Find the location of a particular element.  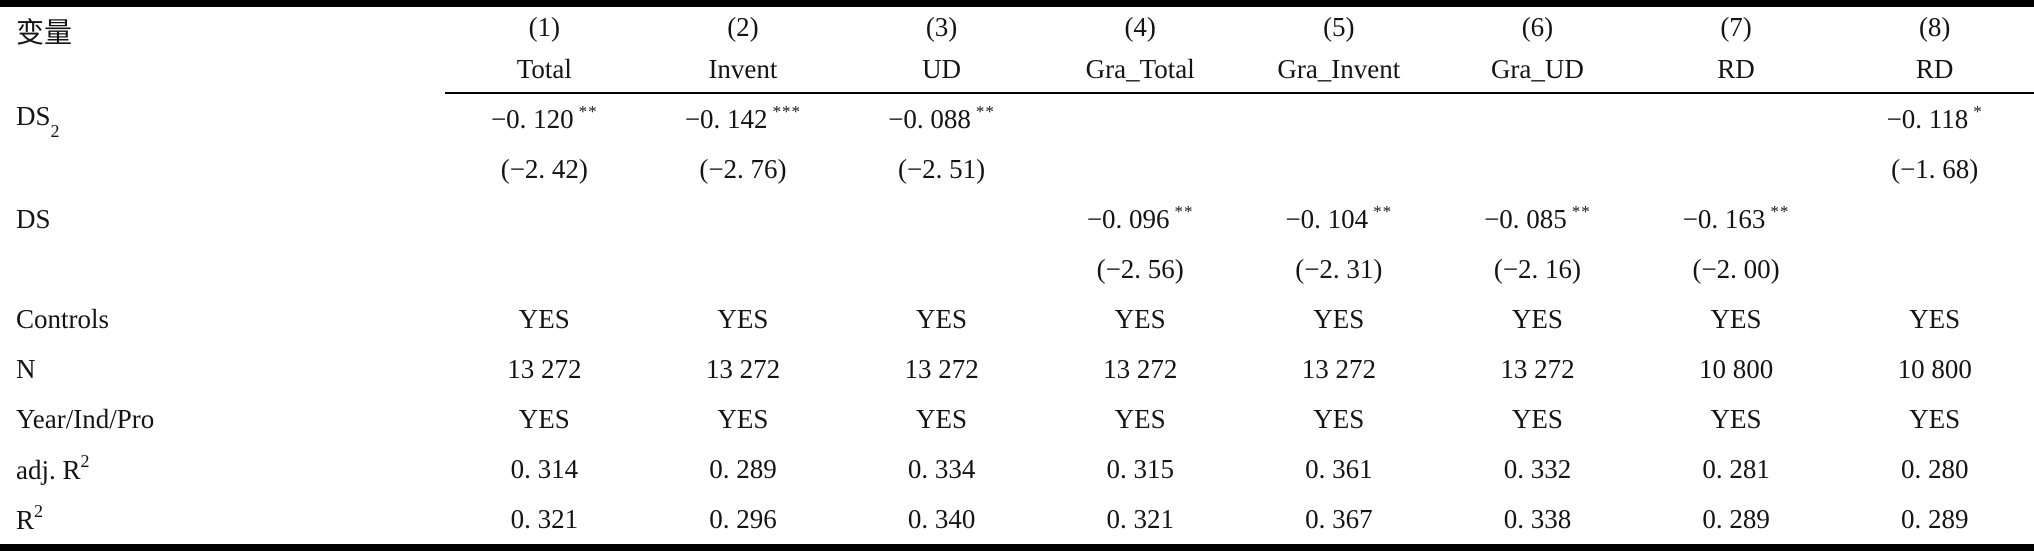

table-row: DS −0. 096 ** −0. 104 ** −0. 085 ** −0. 163 ** is located at coordinates (1017, 219).